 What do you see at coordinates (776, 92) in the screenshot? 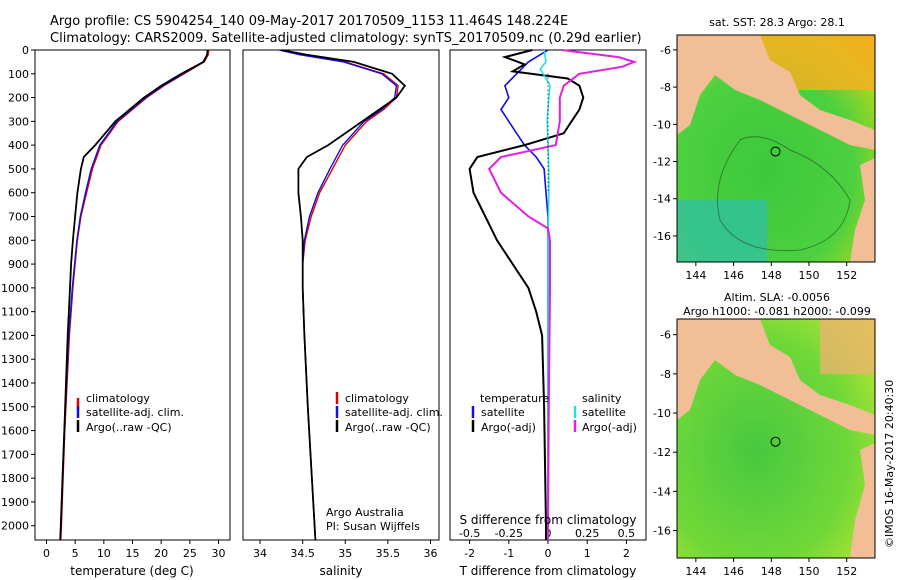
I see `sst-land-png` at bounding box center [776, 92].